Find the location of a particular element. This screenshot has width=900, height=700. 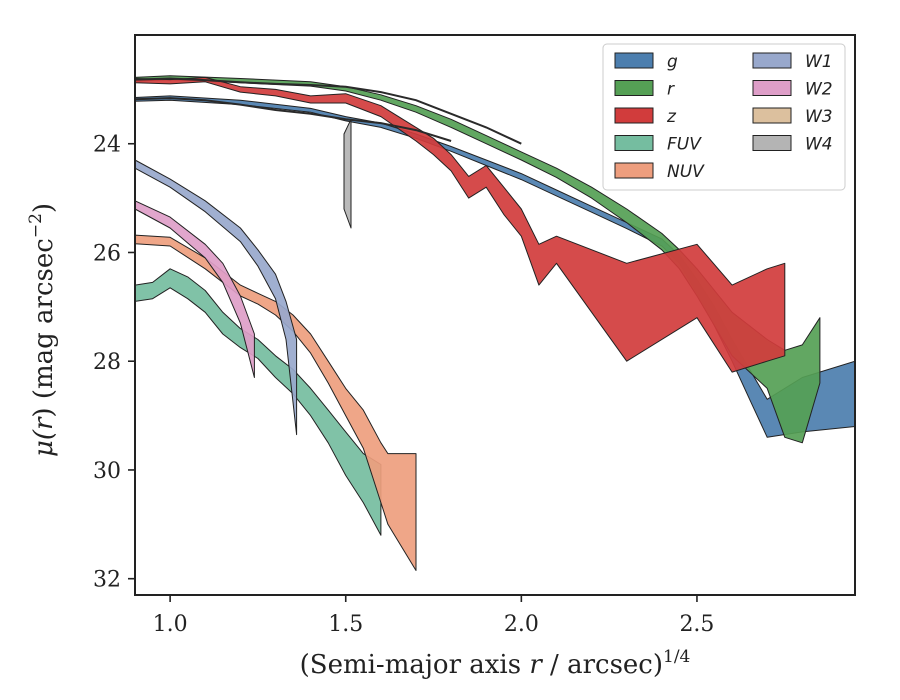

band-w1 is located at coordinates (216, 297).